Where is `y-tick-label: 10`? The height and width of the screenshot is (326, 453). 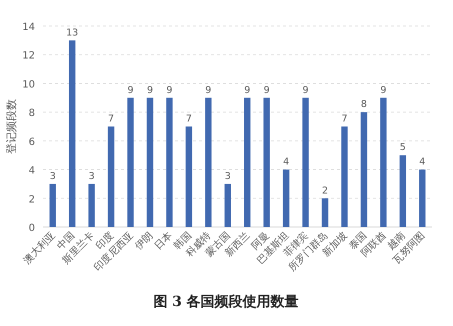
y-tick-label: 10 is located at coordinates (28, 84).